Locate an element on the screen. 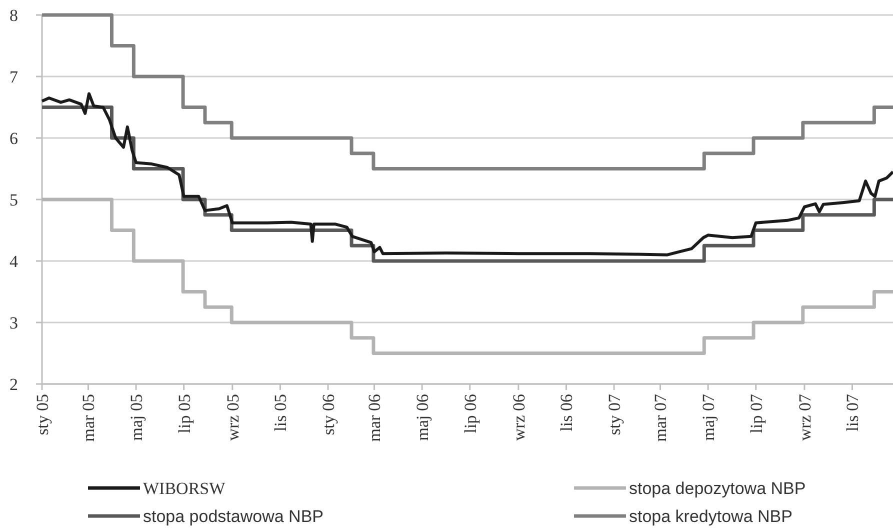 The height and width of the screenshot is (528, 893). y-tick-label: 5 is located at coordinates (14, 200).